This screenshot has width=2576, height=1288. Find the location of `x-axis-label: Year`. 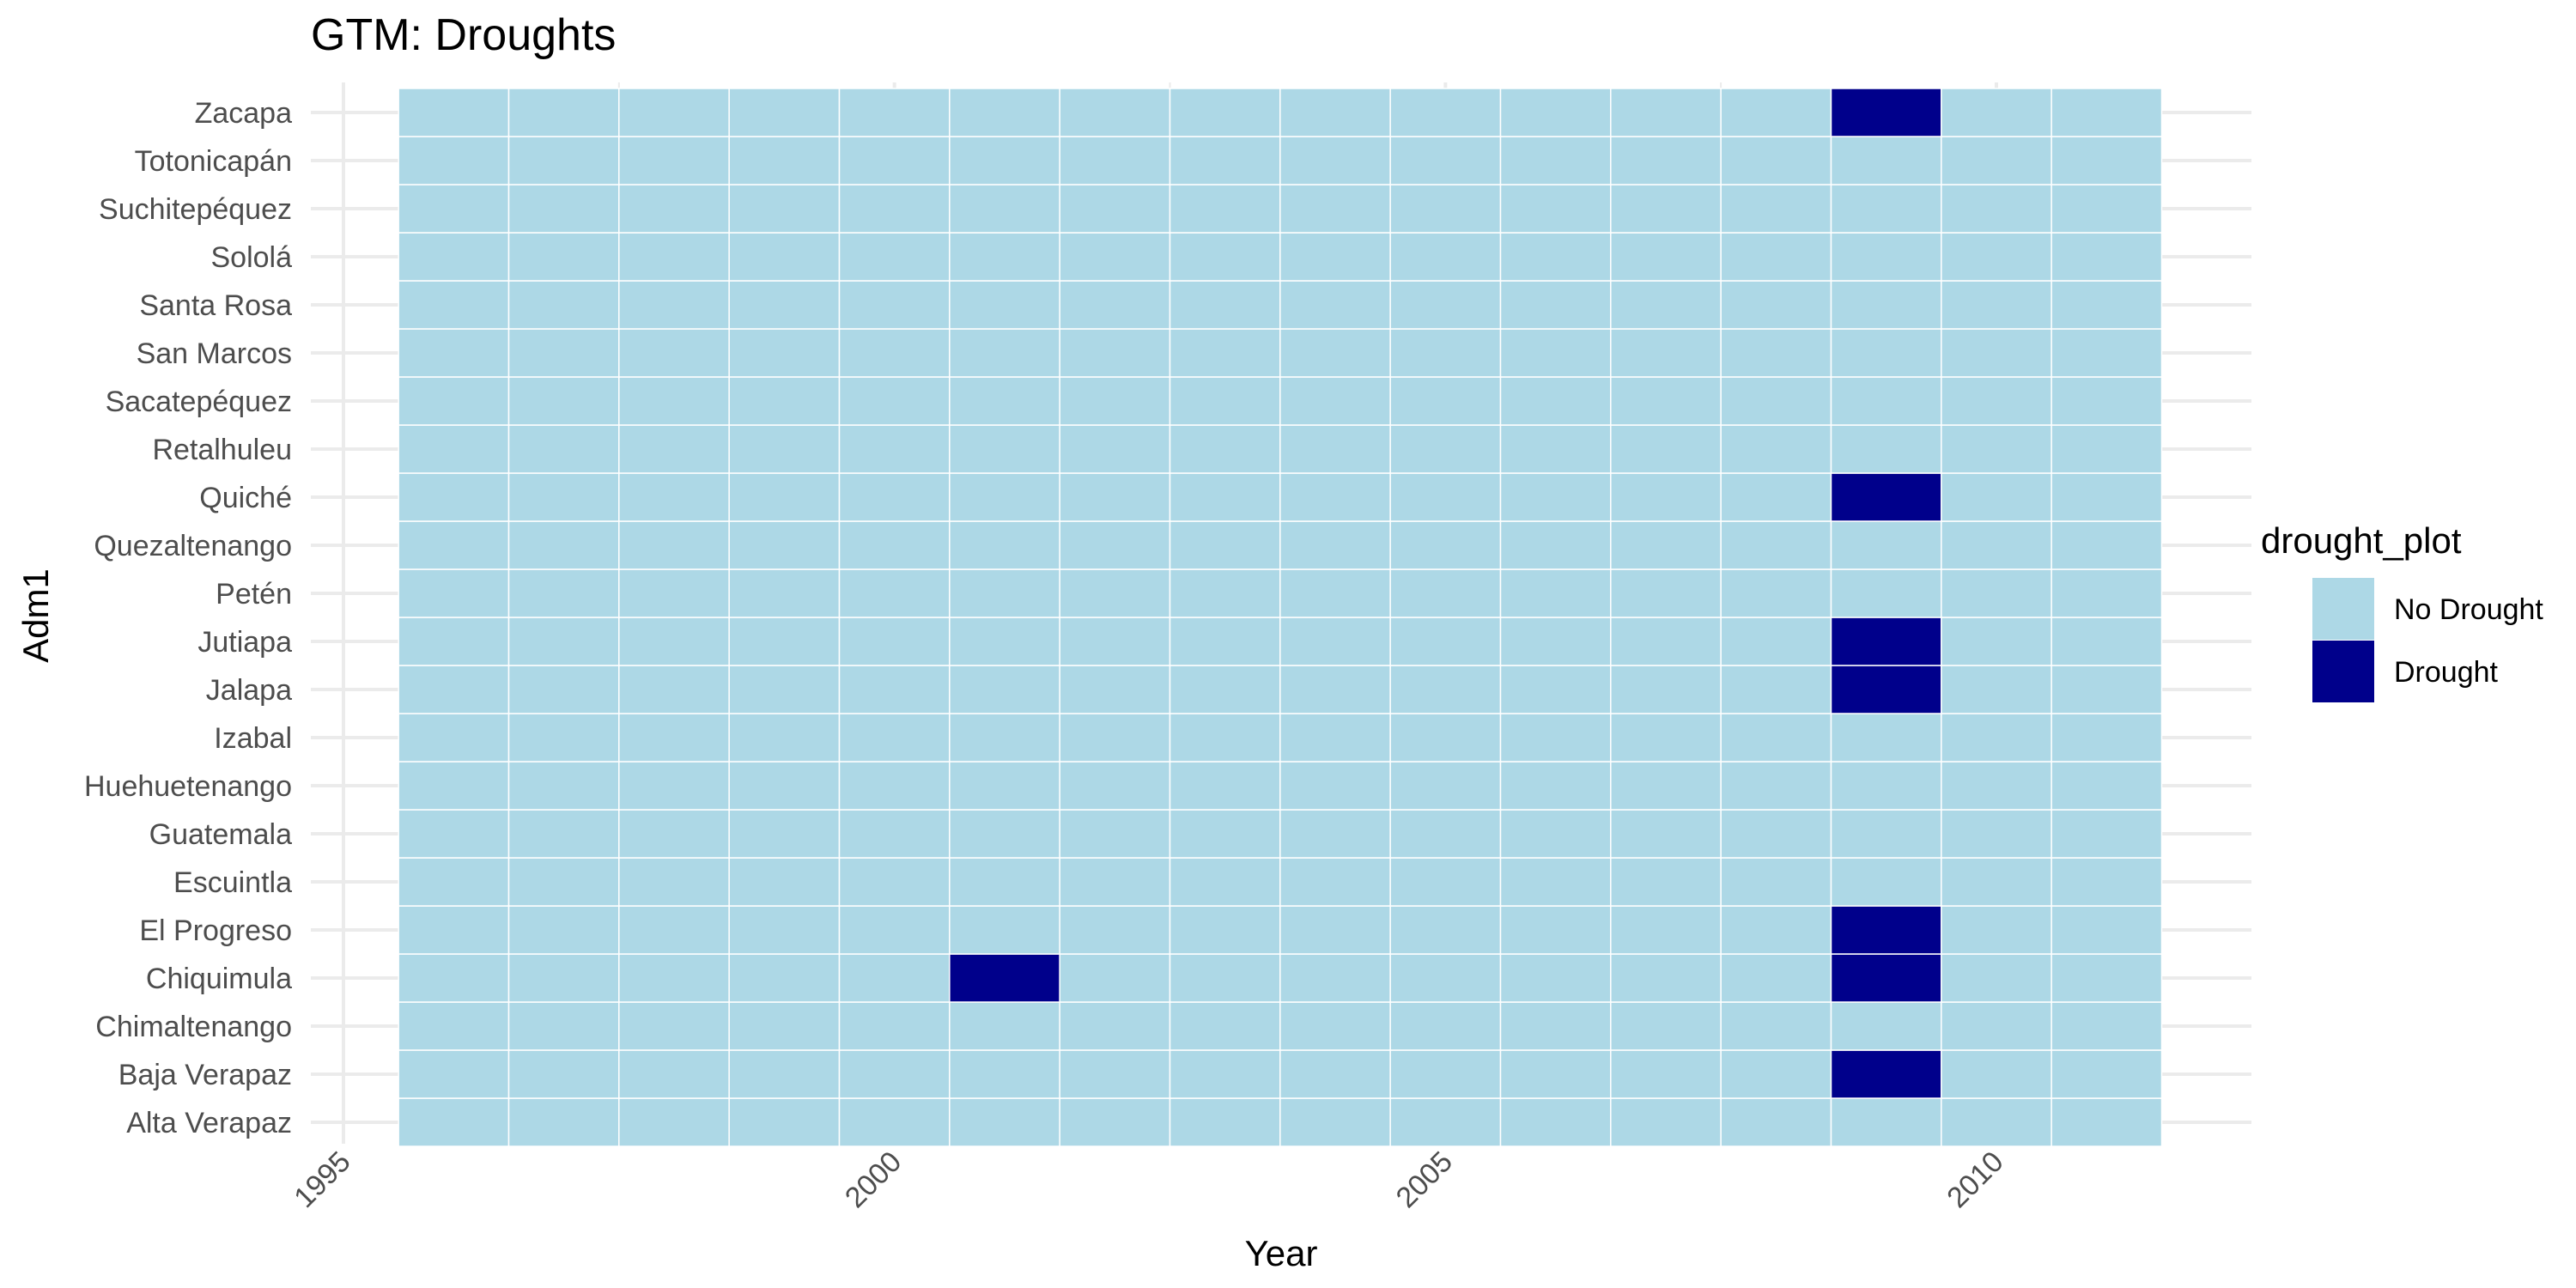

x-axis-label: Year is located at coordinates (1281, 1253).